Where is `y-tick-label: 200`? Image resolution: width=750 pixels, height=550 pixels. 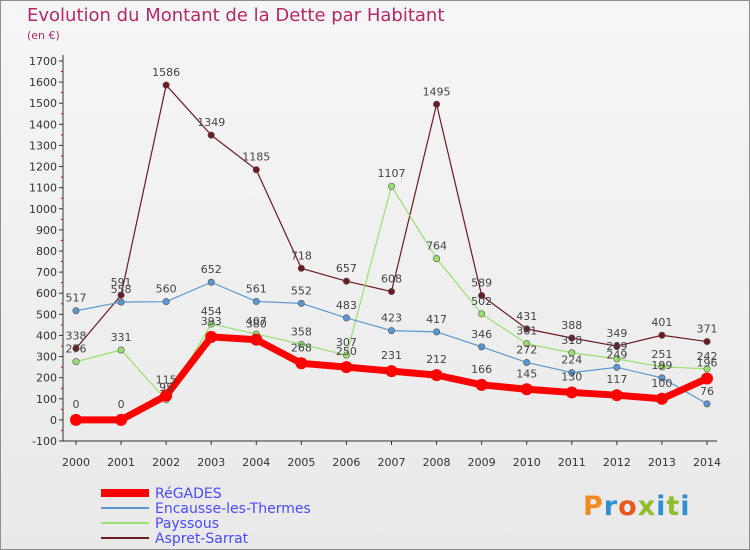 y-tick-label: 200 is located at coordinates (46, 378).